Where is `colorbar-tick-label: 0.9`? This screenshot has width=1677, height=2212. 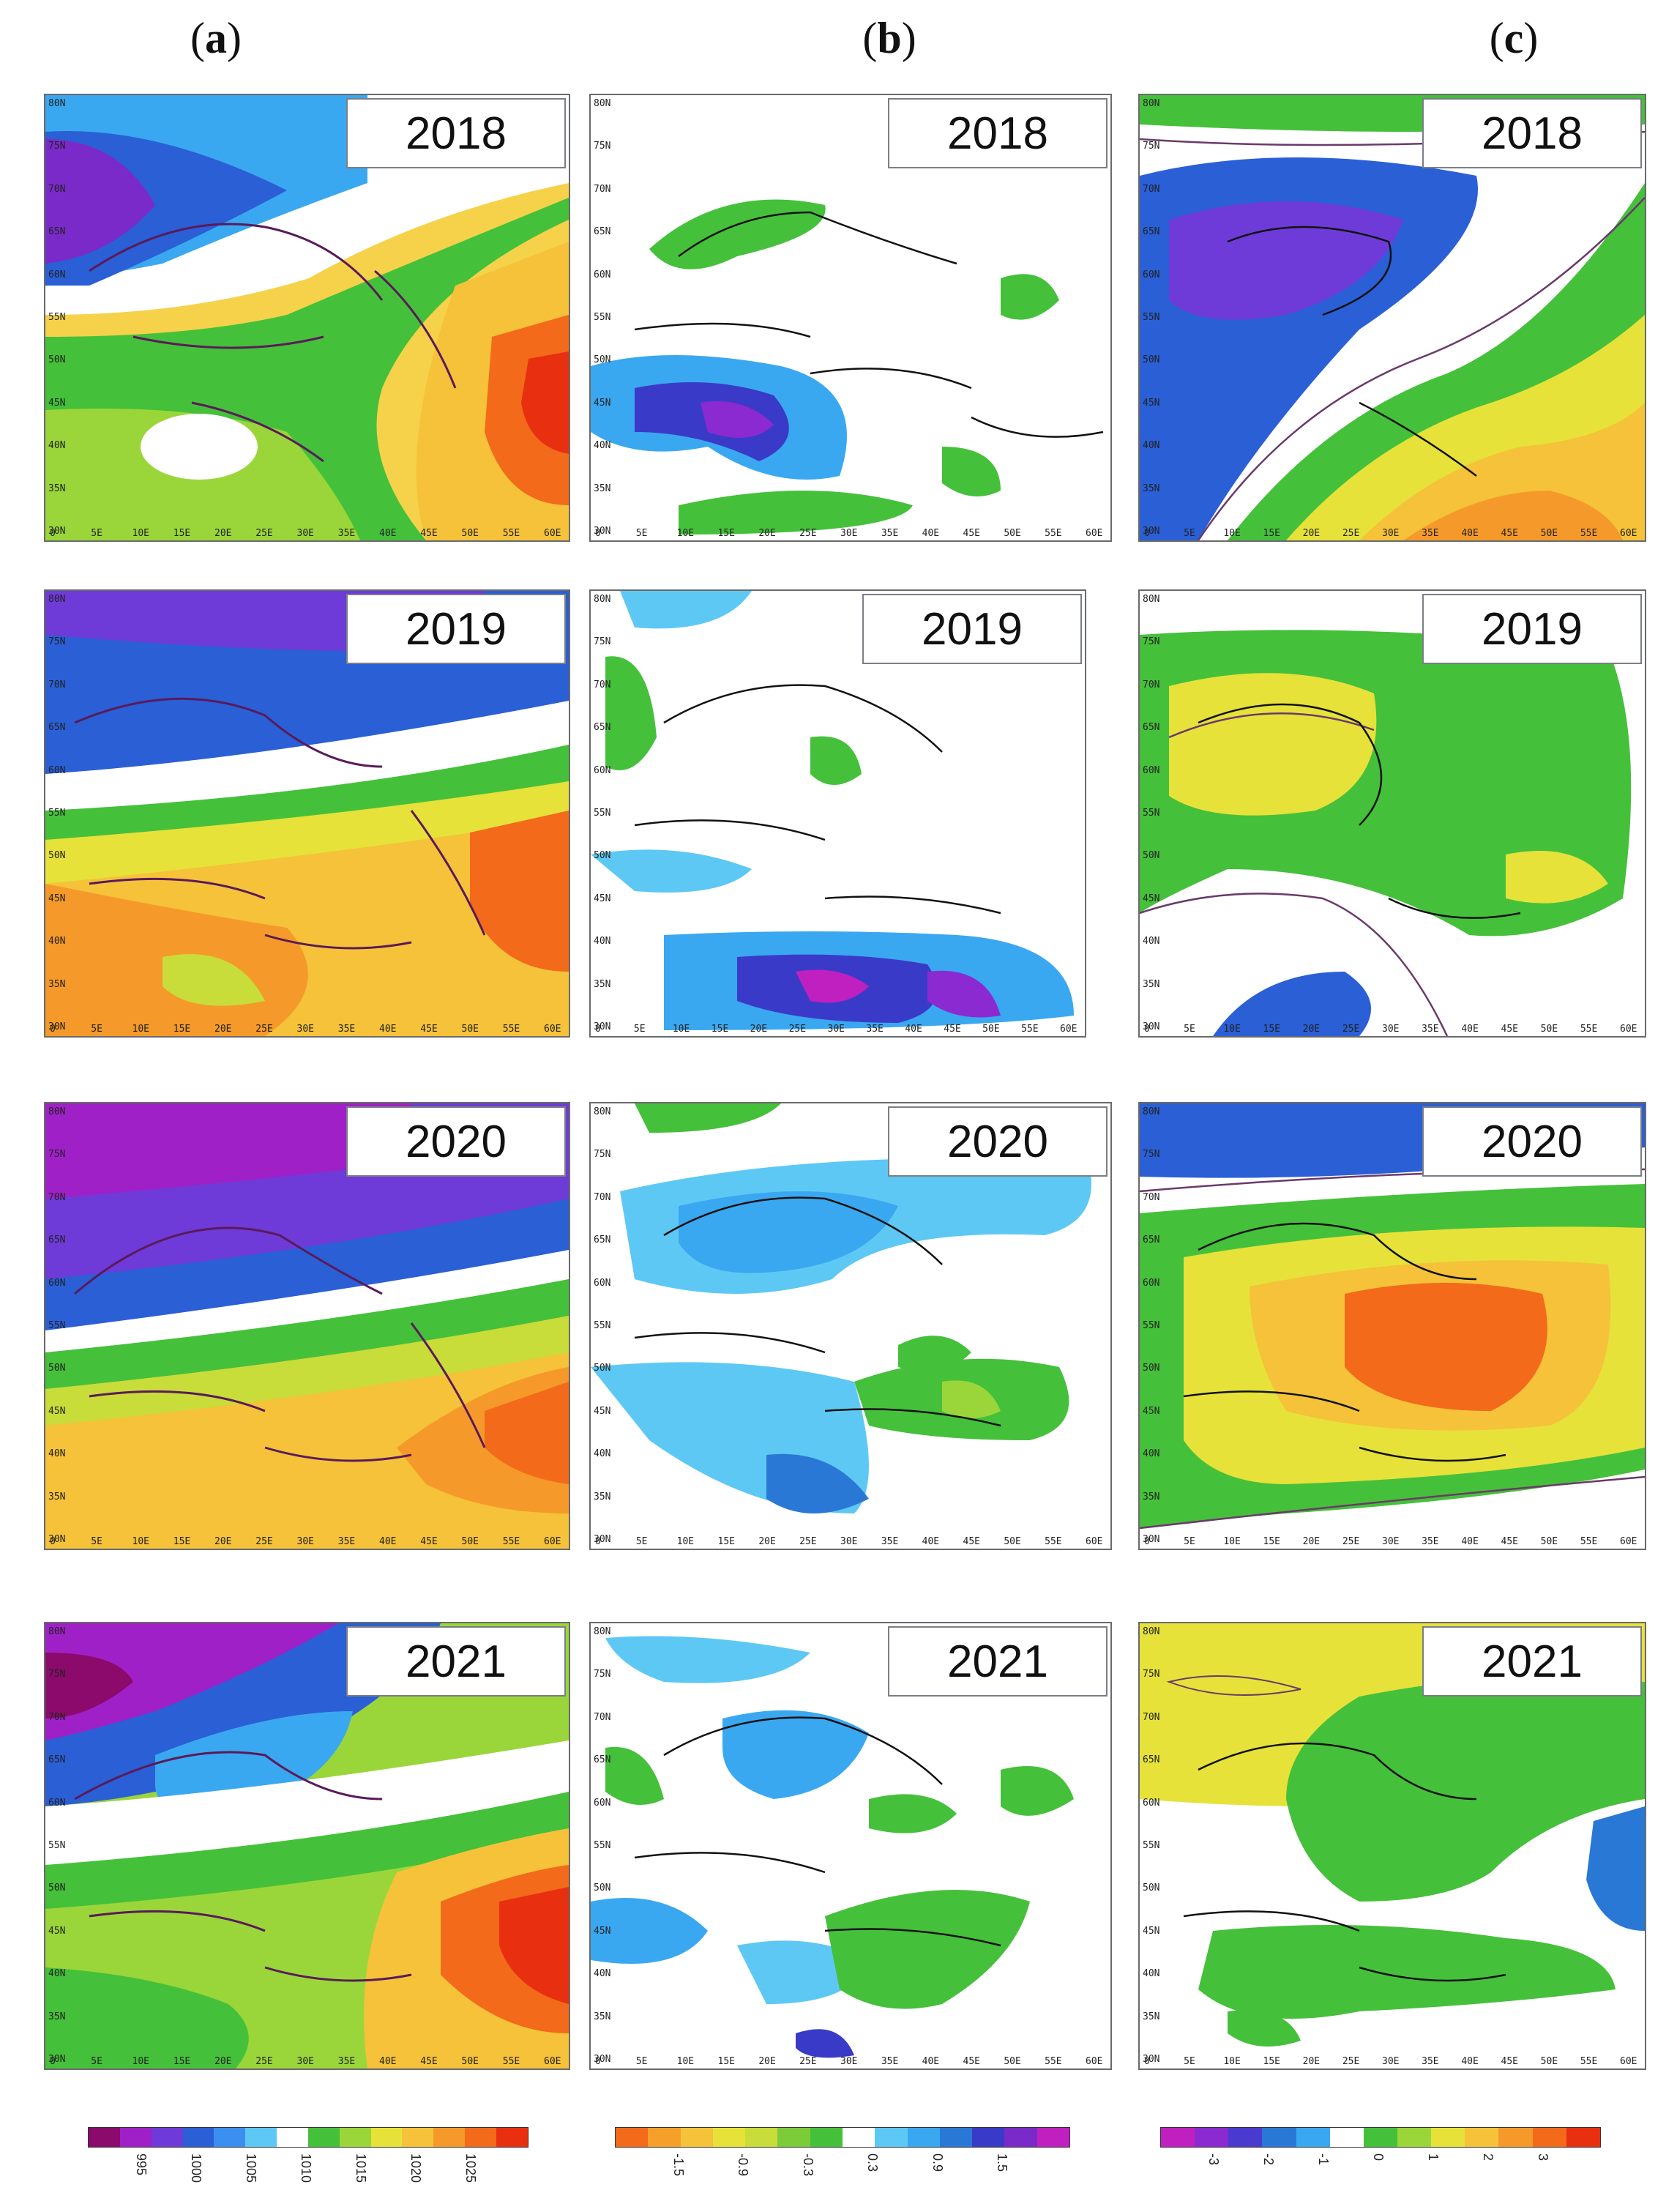 colorbar-tick-label: 0.9 is located at coordinates (937, 2162).